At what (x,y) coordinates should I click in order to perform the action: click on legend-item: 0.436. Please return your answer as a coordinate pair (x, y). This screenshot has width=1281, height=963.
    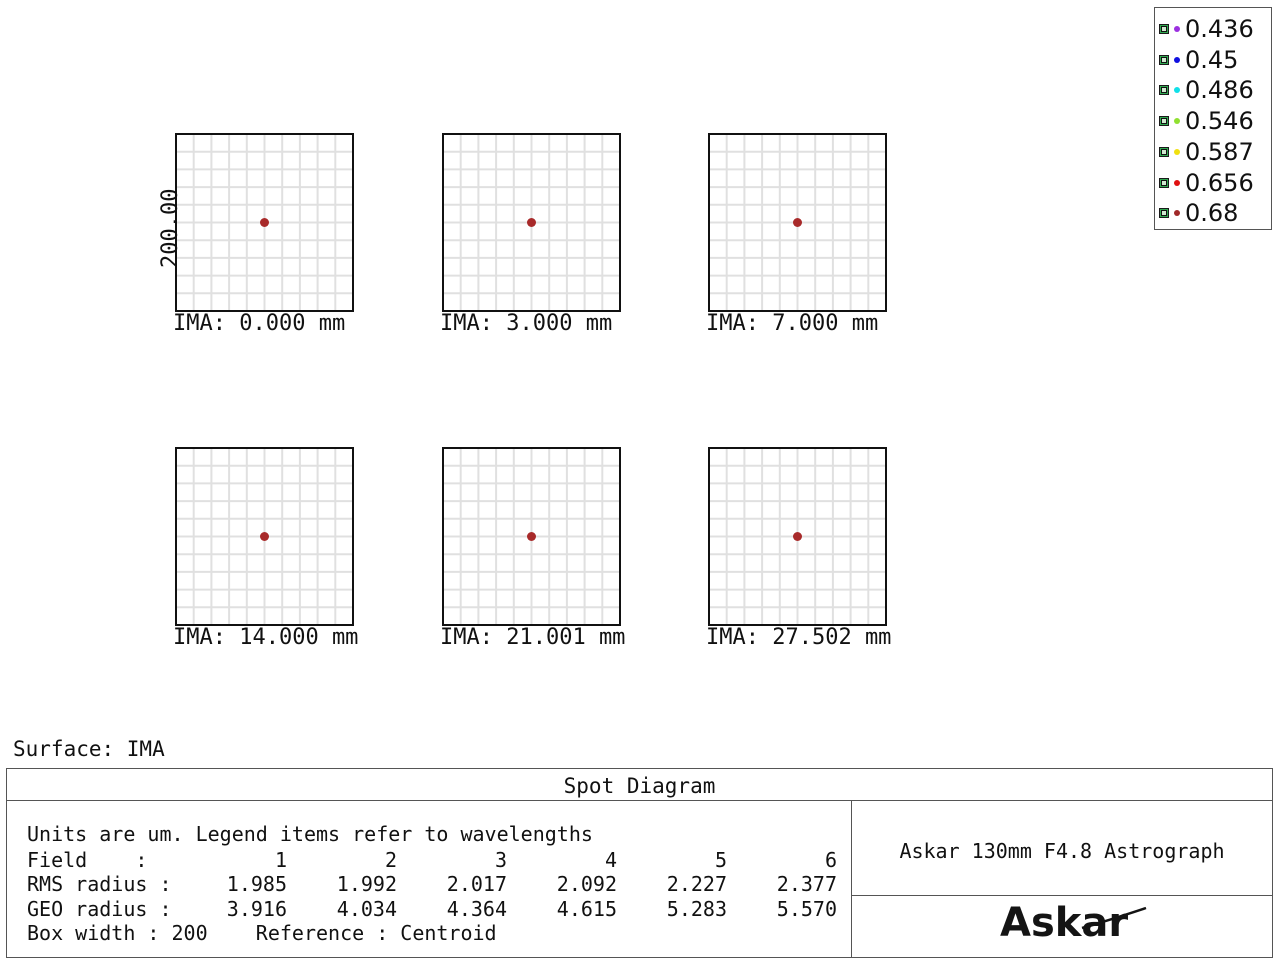
    Looking at the image, I should click on (1206, 29).